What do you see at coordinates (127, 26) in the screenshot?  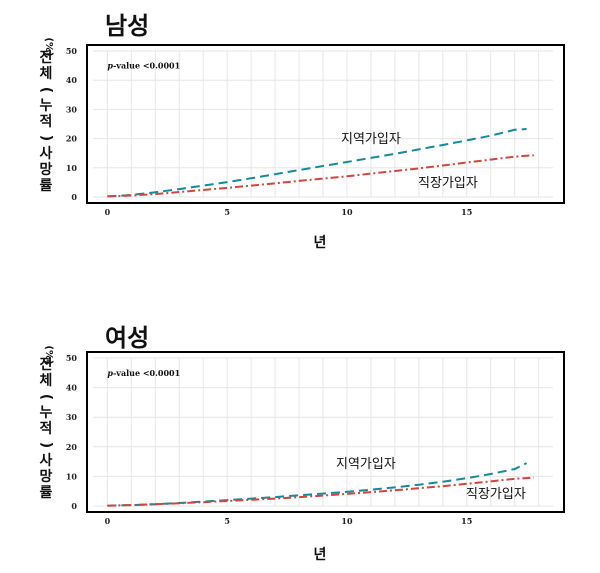 I see `chart-title-male: 남성` at bounding box center [127, 26].